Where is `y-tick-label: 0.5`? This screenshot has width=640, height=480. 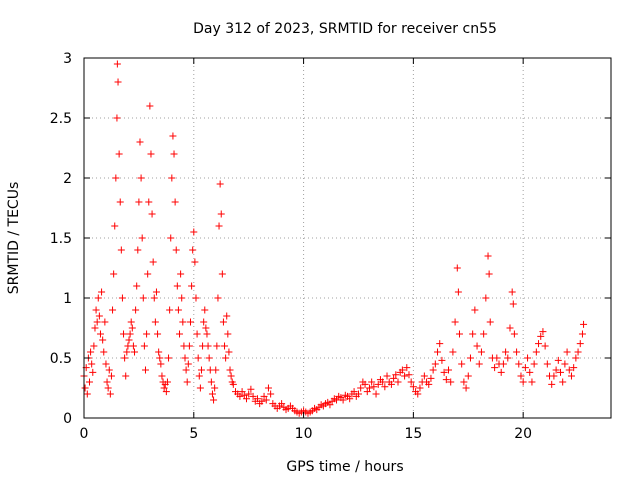
y-tick-label: 0.5 is located at coordinates (61, 359).